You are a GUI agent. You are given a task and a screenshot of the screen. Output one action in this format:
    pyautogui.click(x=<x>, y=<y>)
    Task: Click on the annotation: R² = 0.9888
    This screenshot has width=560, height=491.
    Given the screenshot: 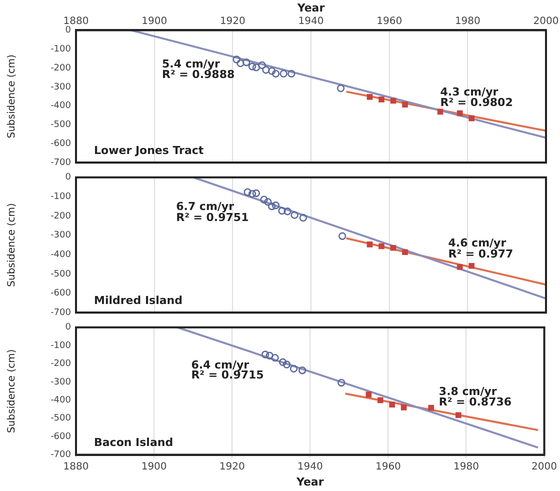 What is the action you would take?
    pyautogui.click(x=198, y=75)
    